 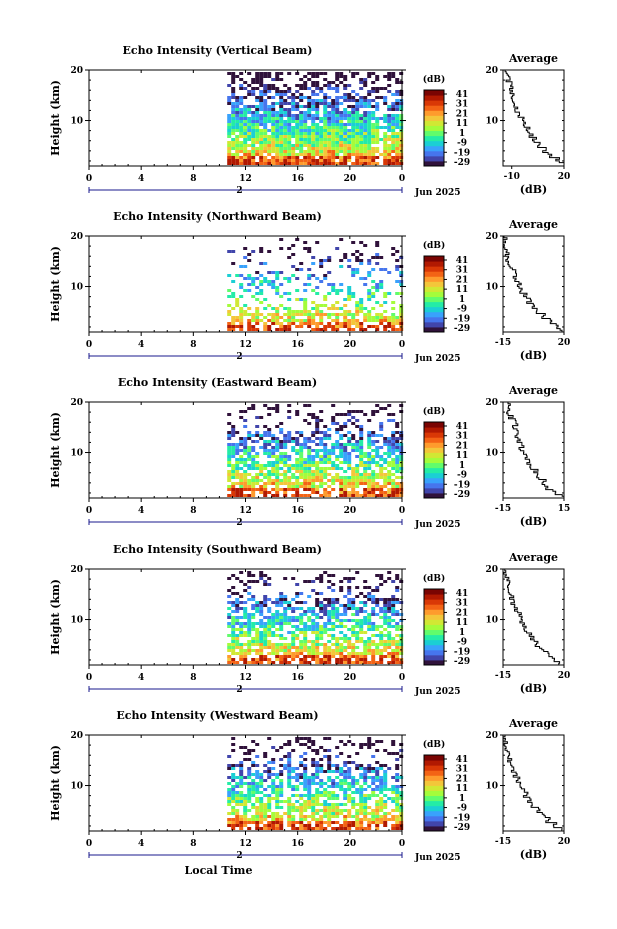 What do you see at coordinates (462, 437) in the screenshot?
I see `colorbar-tick-label: 31` at bounding box center [462, 437].